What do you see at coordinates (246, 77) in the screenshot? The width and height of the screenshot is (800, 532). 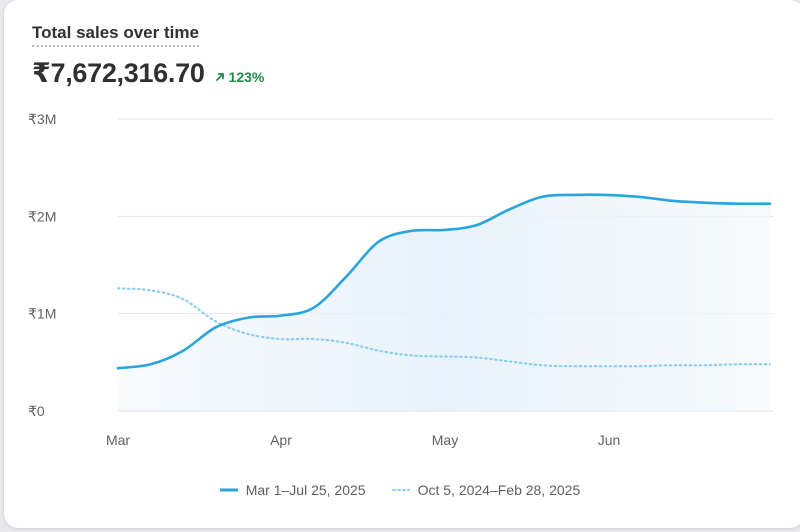 I see `change-percent: 123%` at bounding box center [246, 77].